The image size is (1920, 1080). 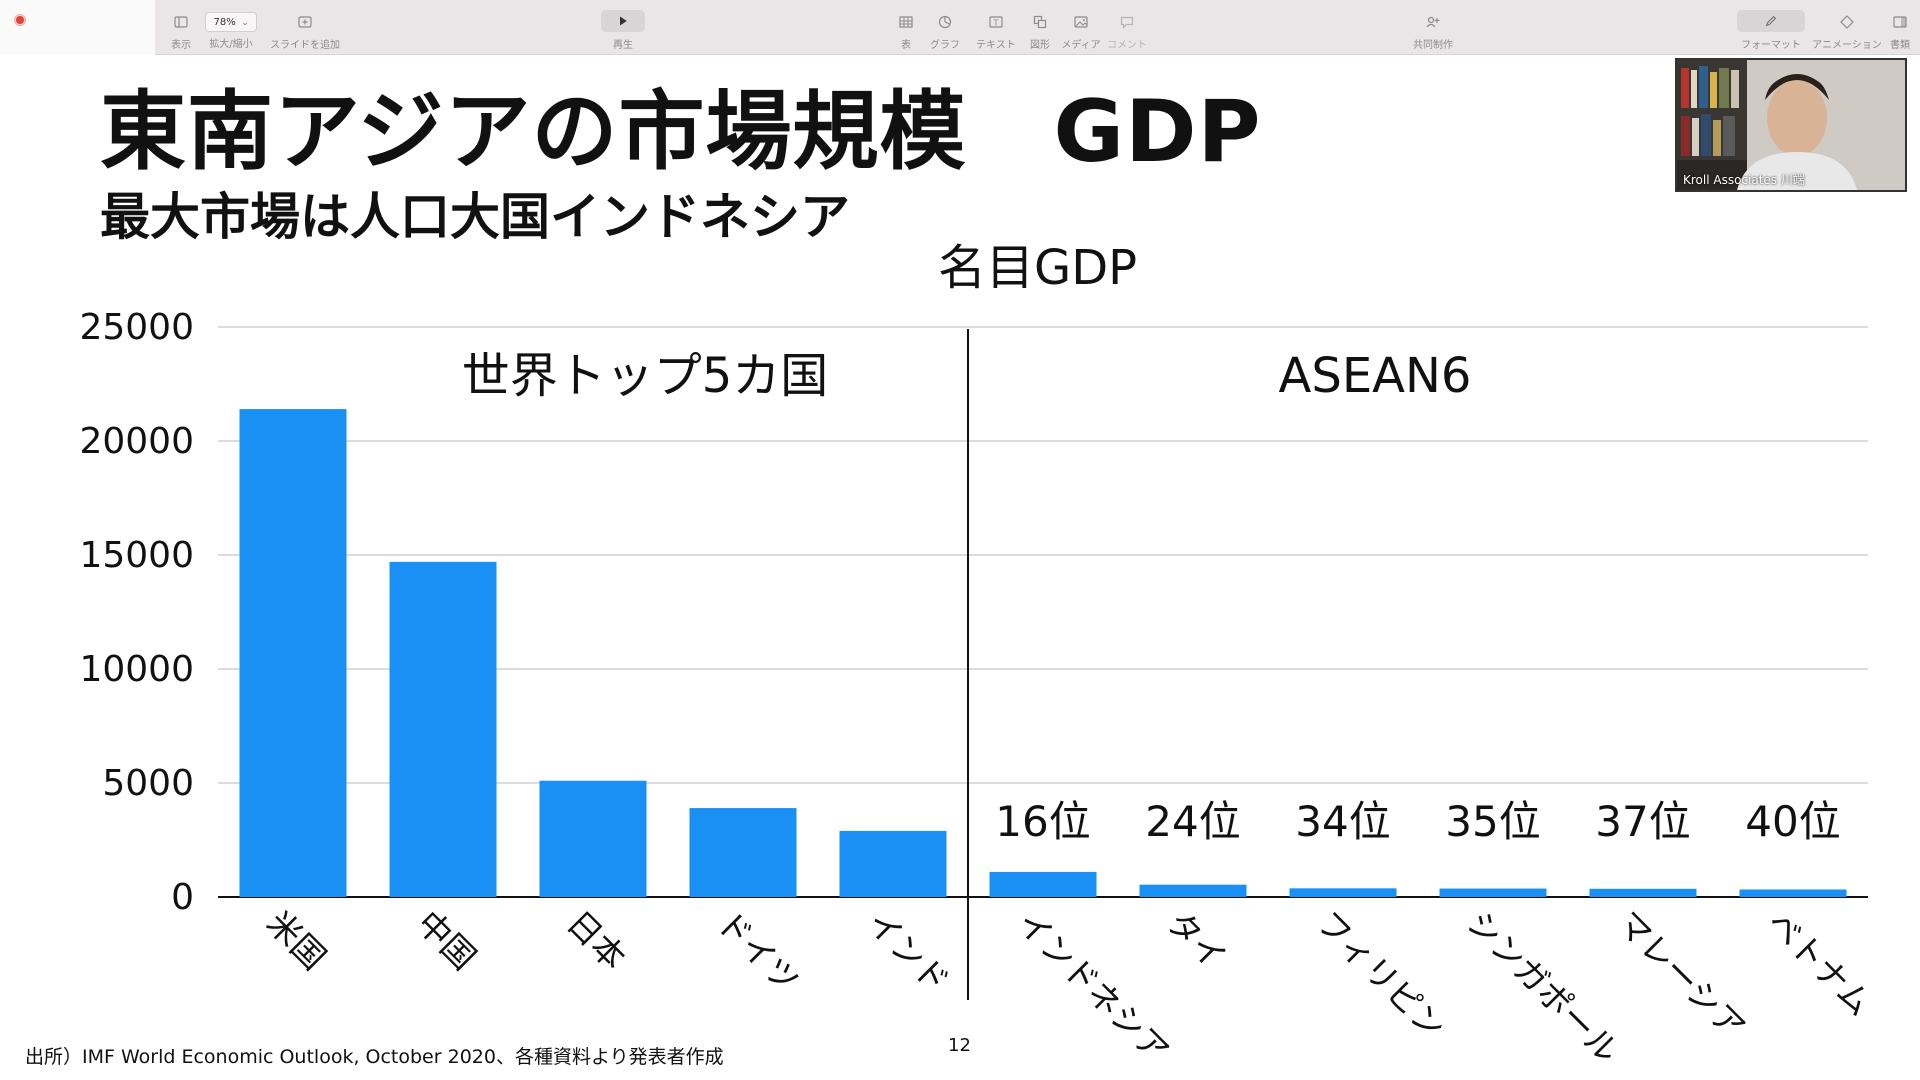 I want to click on y-tick-label: 5000, so click(x=148, y=783).